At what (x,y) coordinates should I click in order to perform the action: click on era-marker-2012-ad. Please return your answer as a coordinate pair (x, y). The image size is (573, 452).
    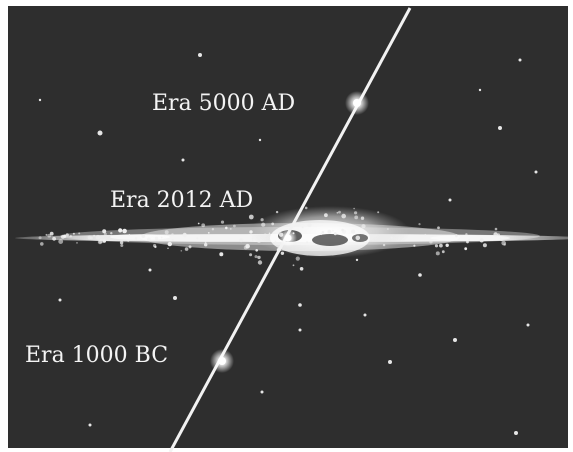
    Looking at the image, I should click on (288, 238).